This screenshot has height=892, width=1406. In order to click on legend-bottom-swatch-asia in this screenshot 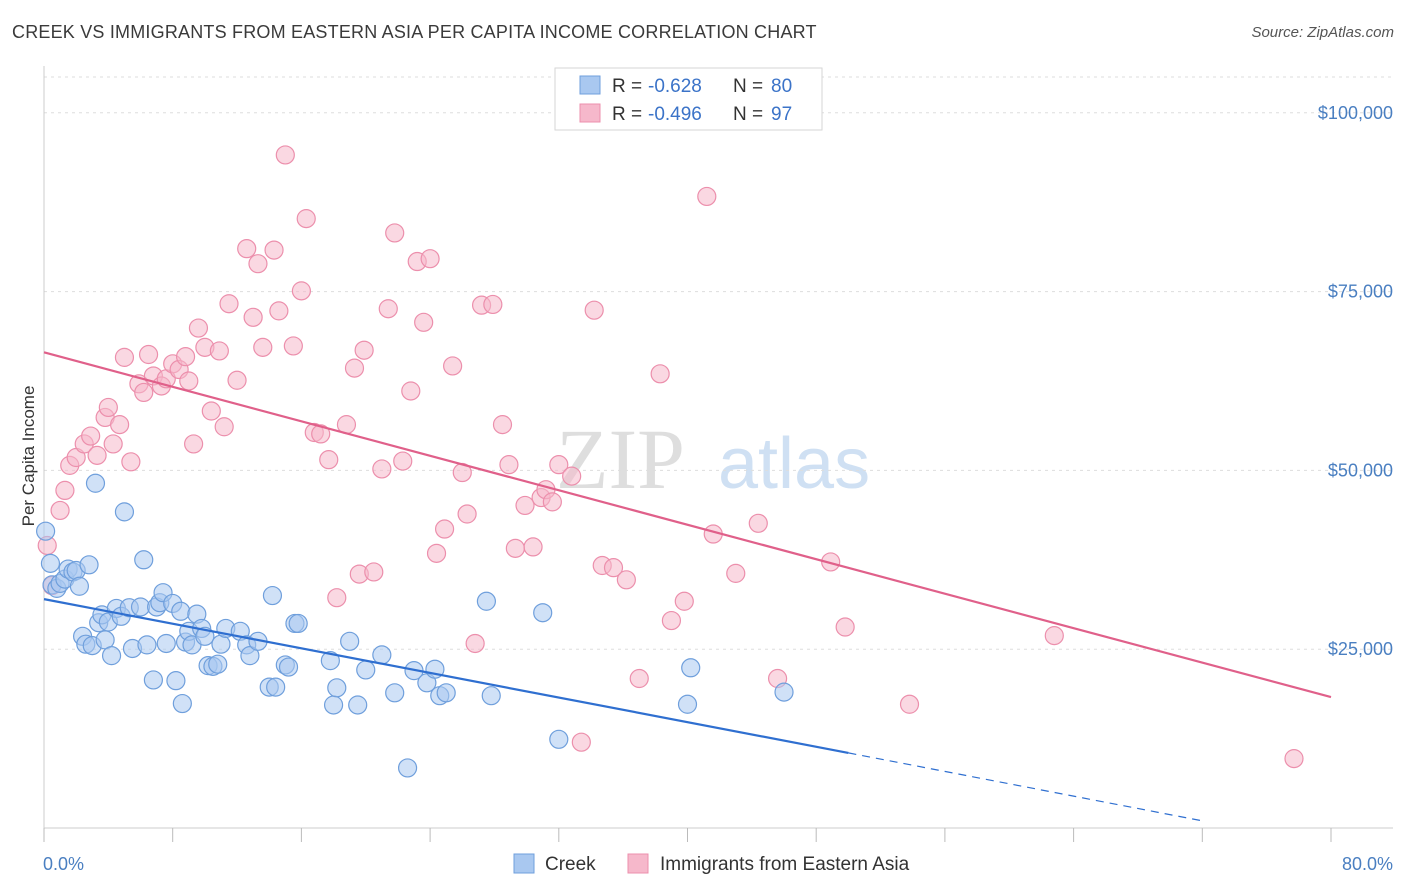, I will do `click(638, 863)`.